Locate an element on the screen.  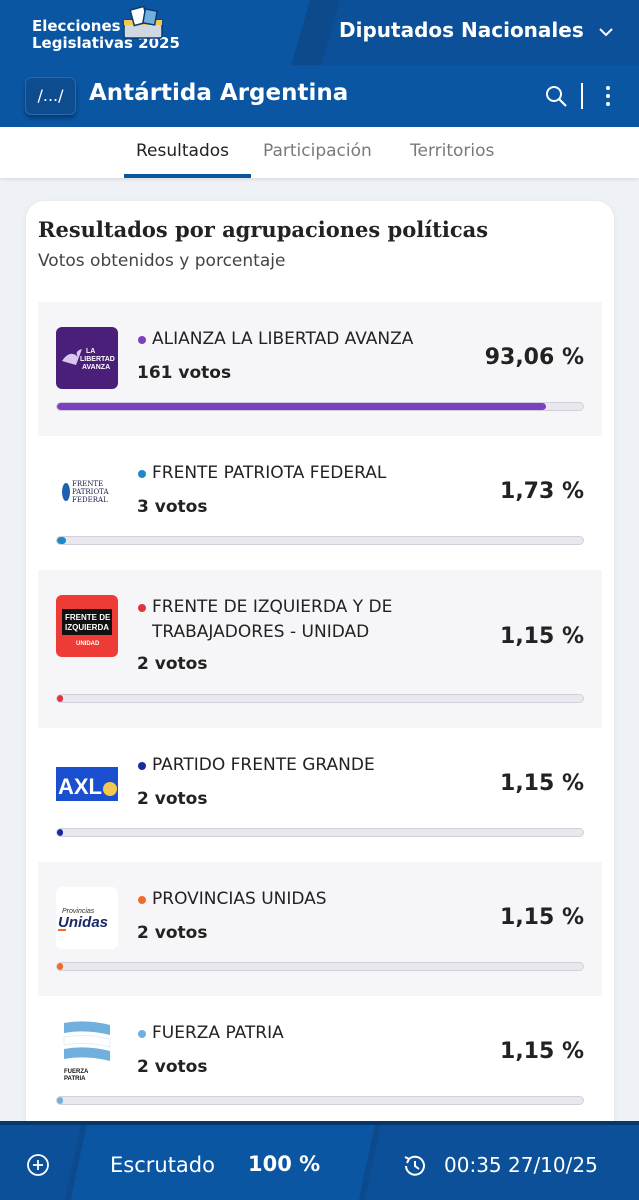
party-logo: LA LIBERTAD AVANZA is located at coordinates (87, 358).